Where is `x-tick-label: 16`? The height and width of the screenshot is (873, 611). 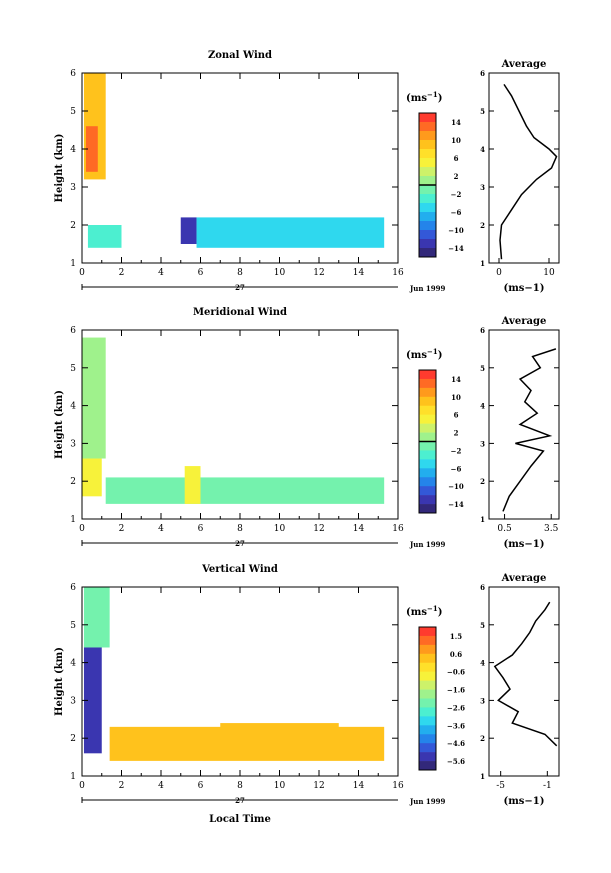 x-tick-label: 16 is located at coordinates (398, 529).